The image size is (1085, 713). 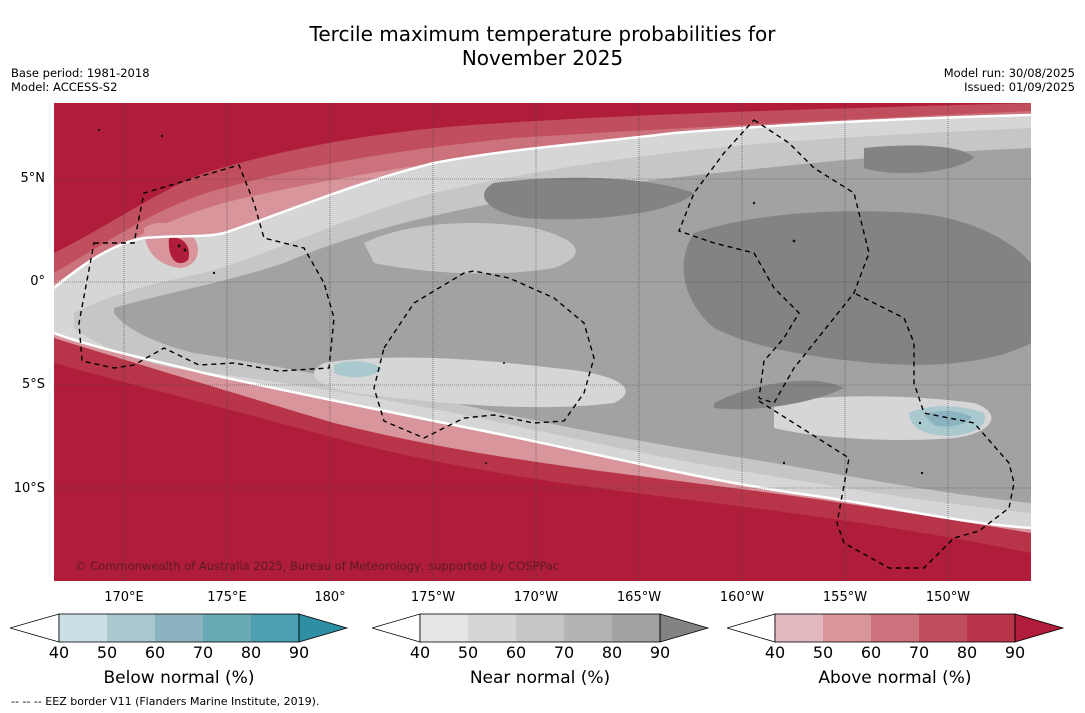 I want to click on tick-below-70: 70, so click(x=203, y=652).